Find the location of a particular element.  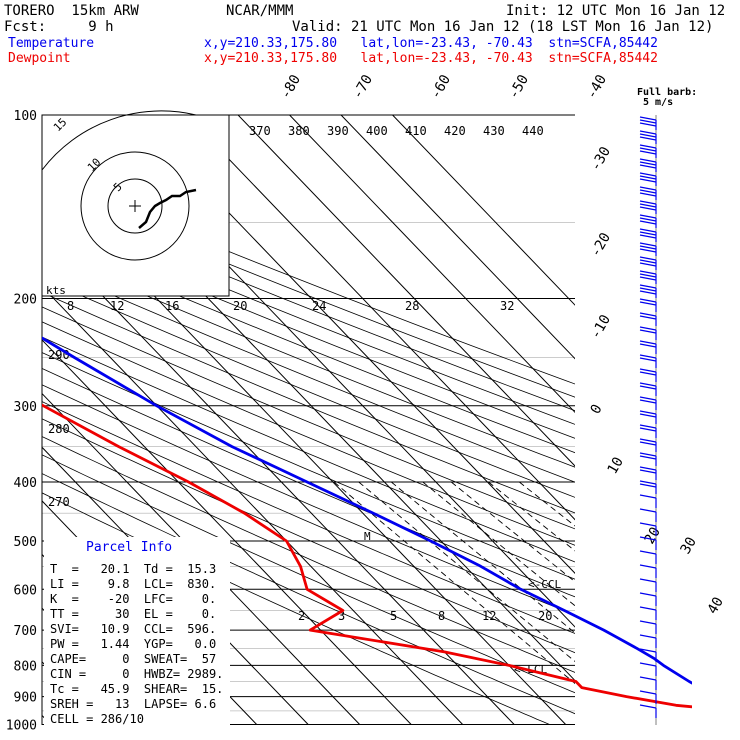

isotherm-label: -40 is located at coordinates (597, 87).